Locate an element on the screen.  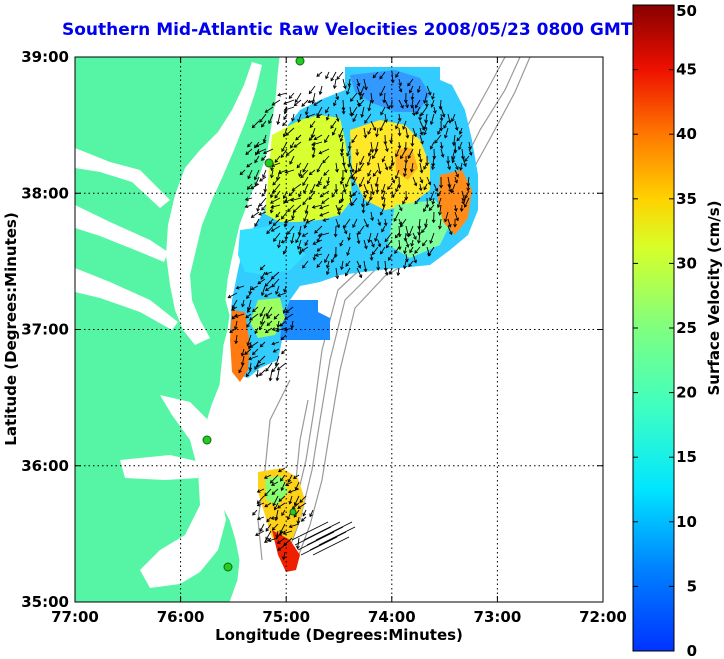
velocity-patch-orange-east is located at coordinates (455, 202).